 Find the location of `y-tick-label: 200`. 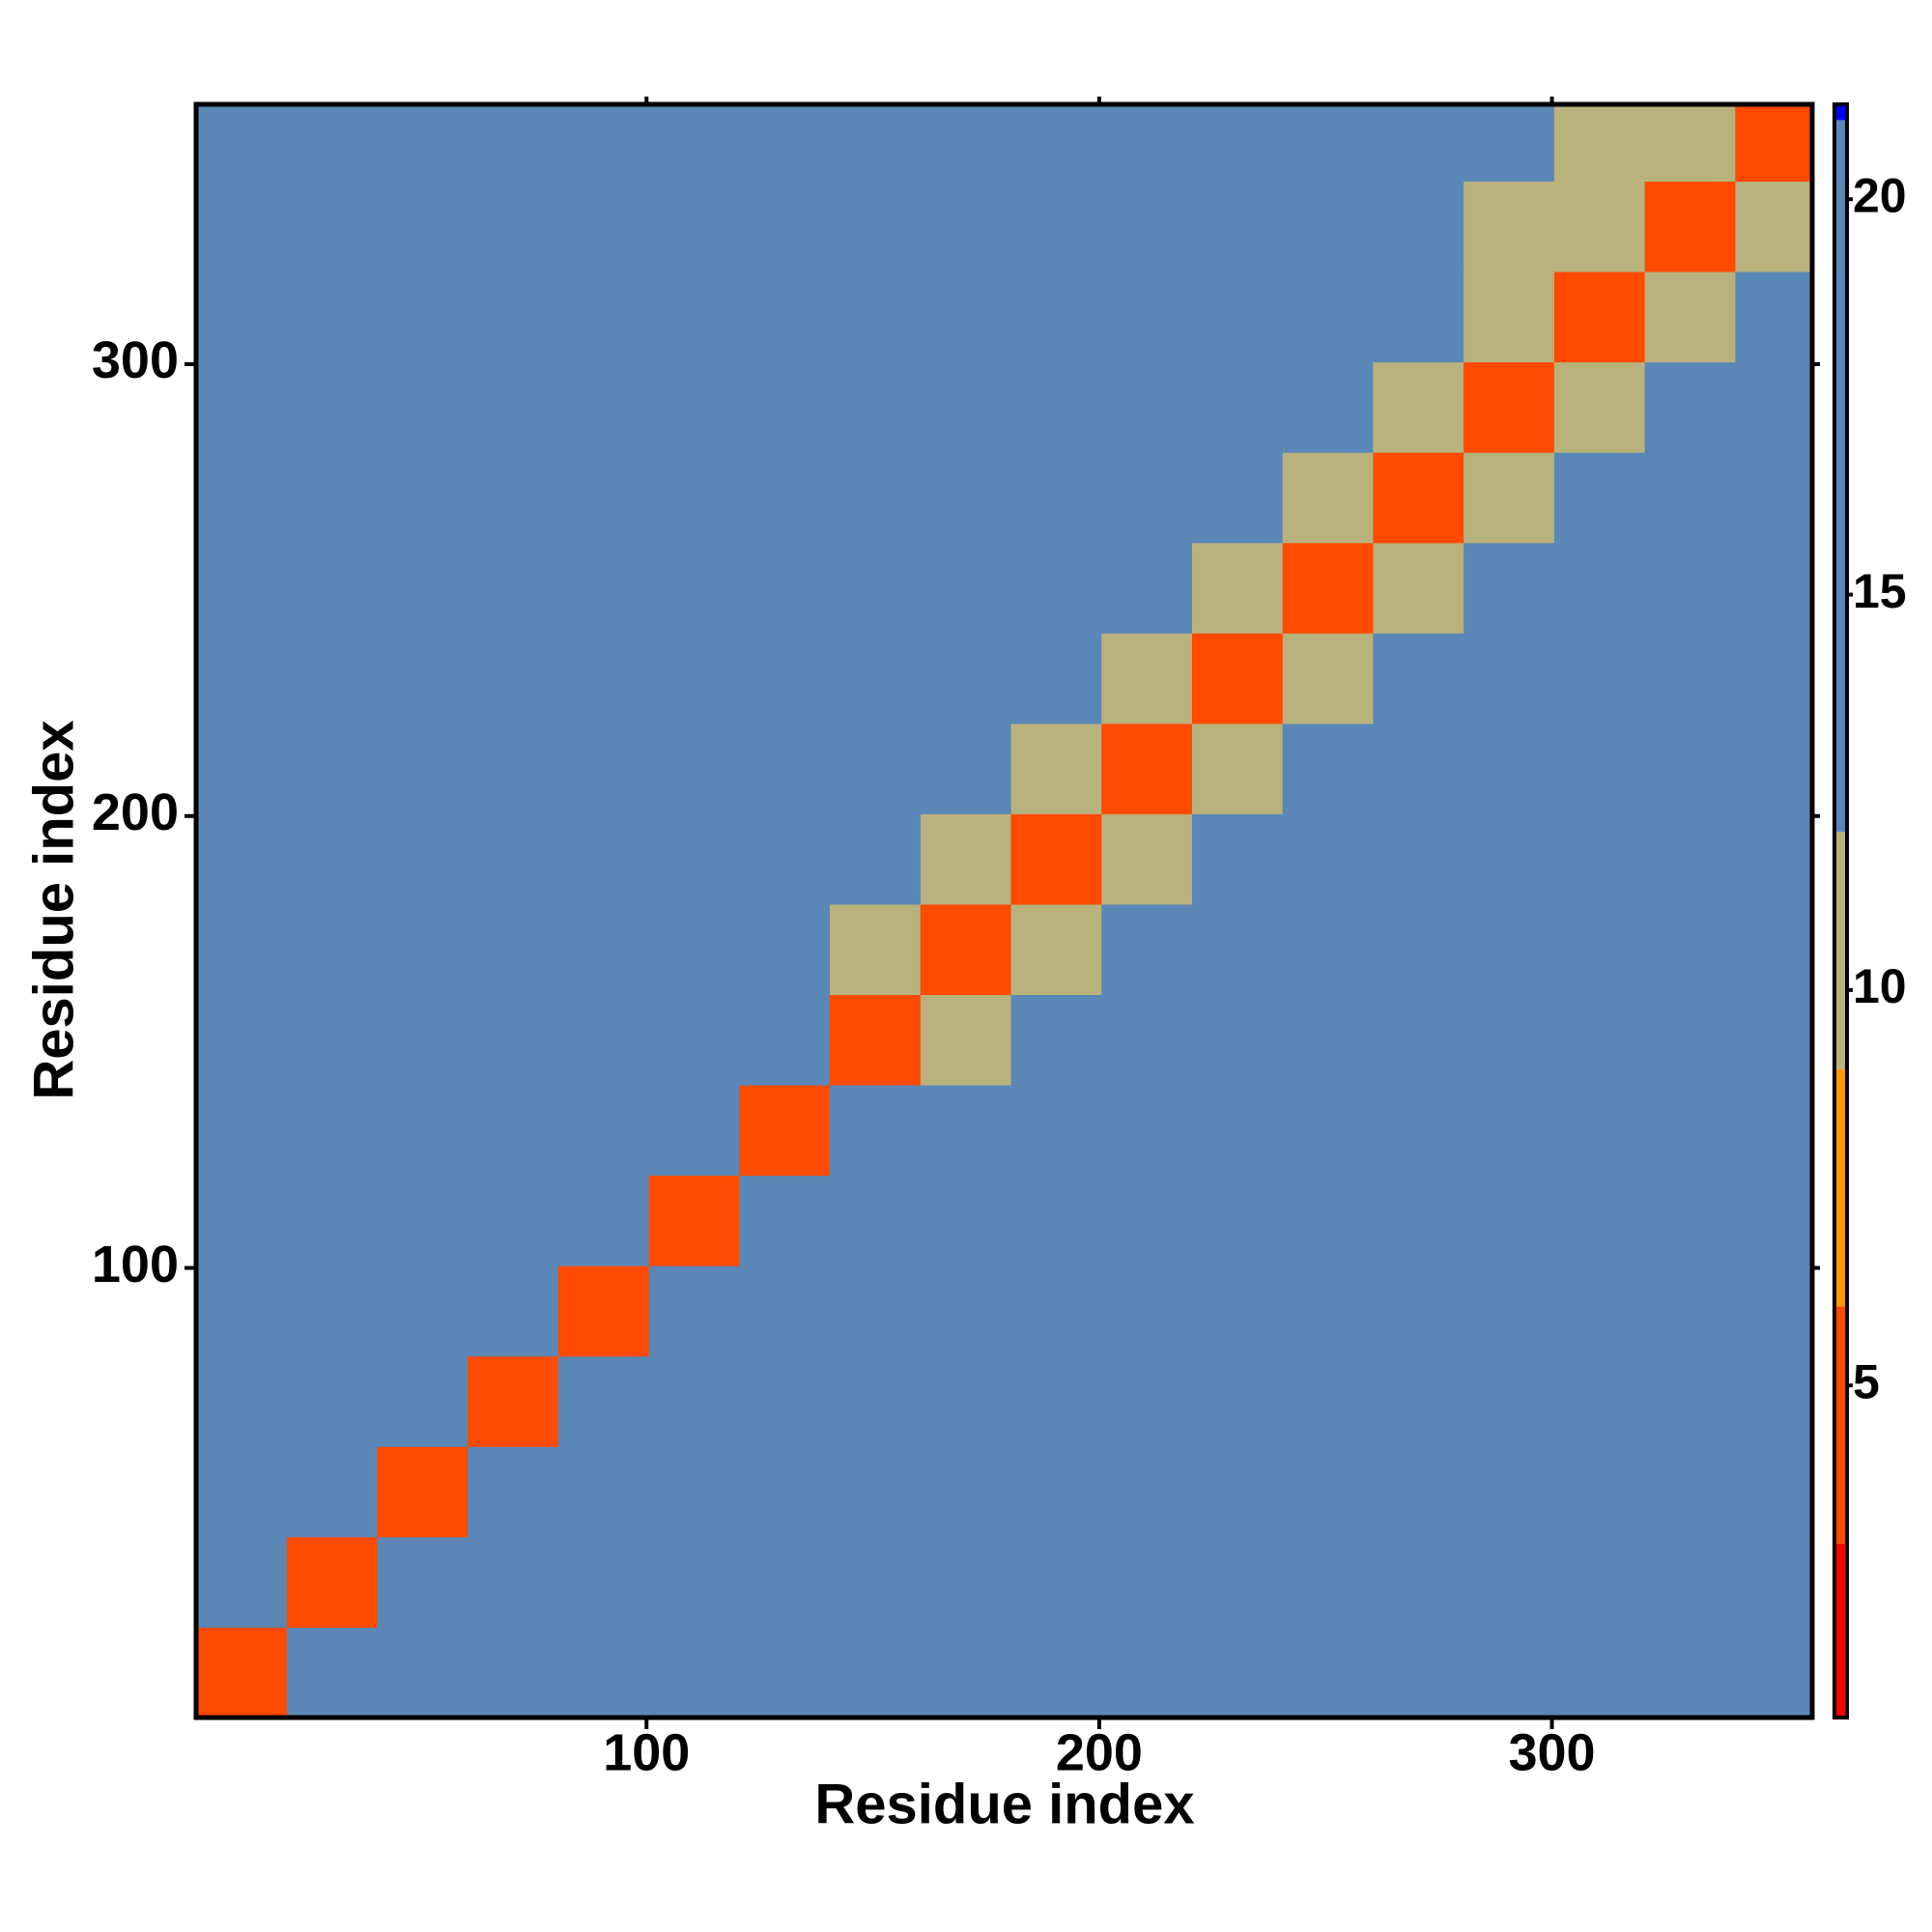

y-tick-label: 200 is located at coordinates (135, 812).